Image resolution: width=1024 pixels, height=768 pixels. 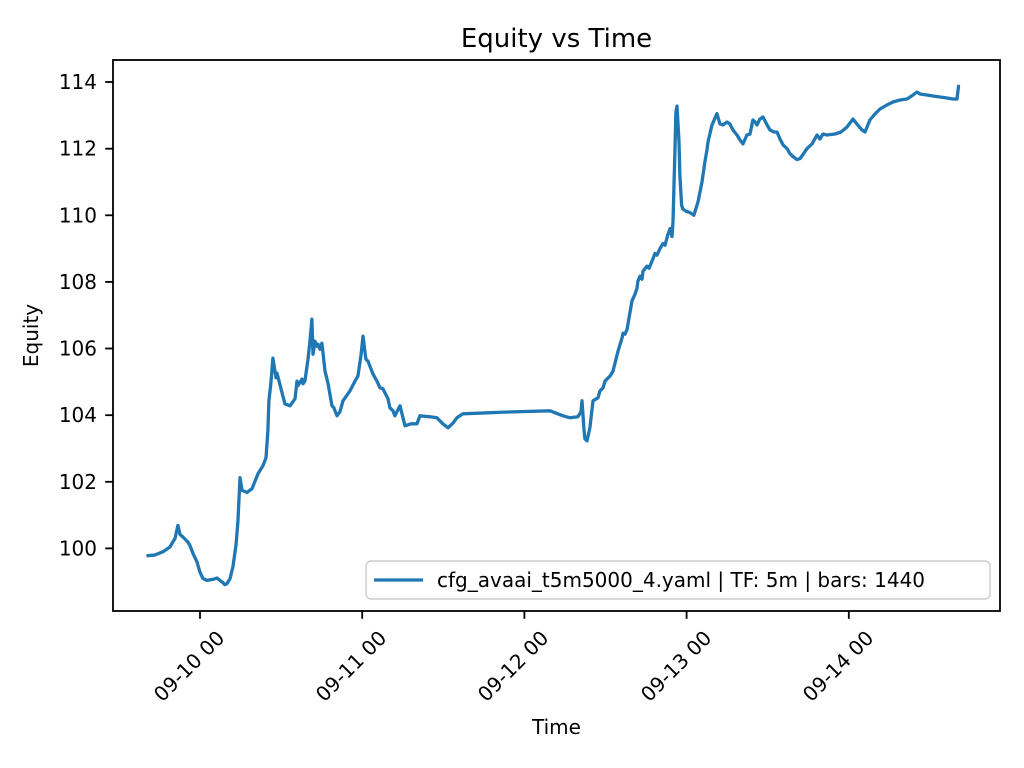 What do you see at coordinates (78, 415) in the screenshot?
I see `y-tick-label: 104` at bounding box center [78, 415].